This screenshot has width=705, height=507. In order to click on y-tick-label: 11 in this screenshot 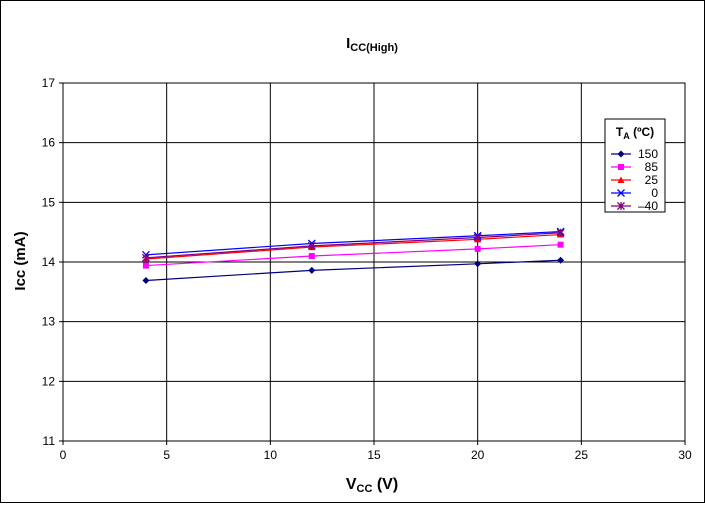, I will do `click(49, 441)`.